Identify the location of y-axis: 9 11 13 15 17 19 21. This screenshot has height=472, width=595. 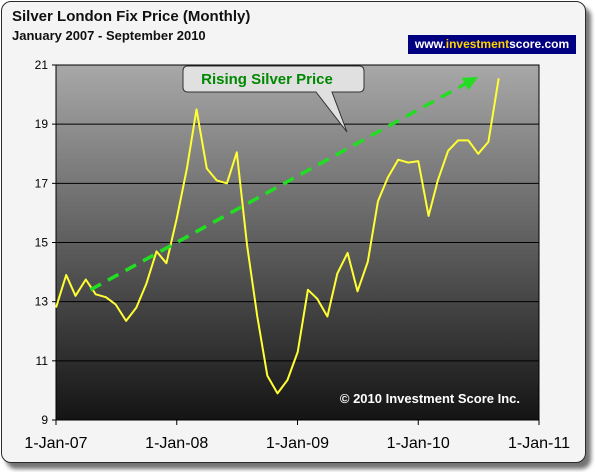
(45, 242).